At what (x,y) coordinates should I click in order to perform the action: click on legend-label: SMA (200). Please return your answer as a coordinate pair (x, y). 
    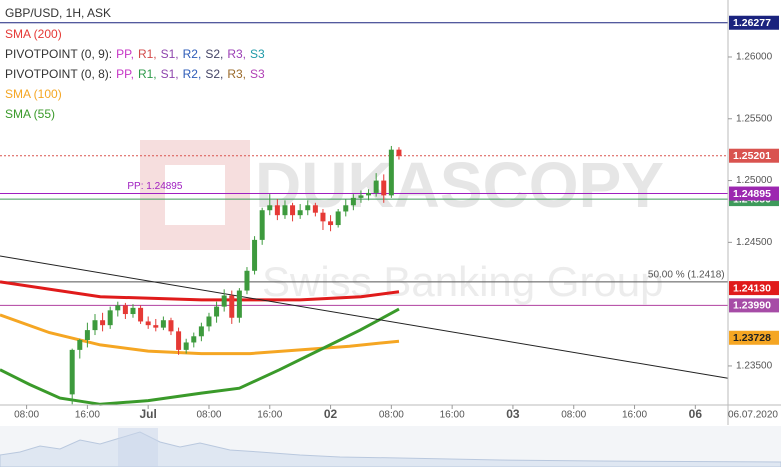
    Looking at the image, I should click on (33, 34).